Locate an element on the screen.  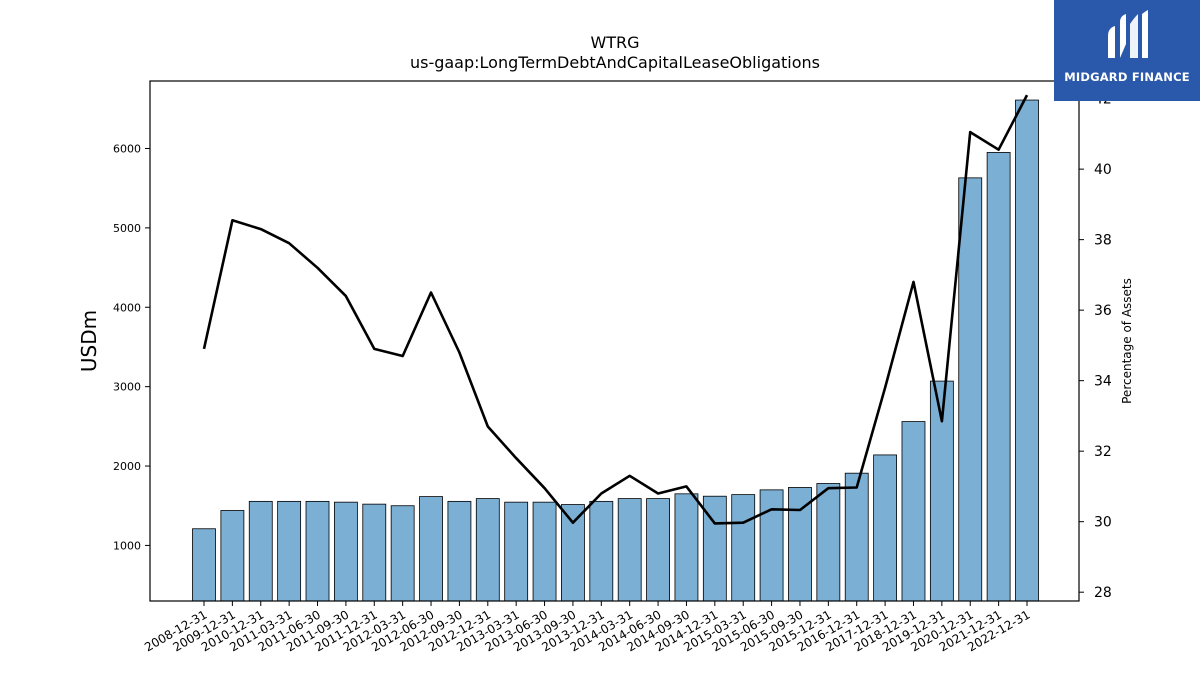
logo-text: MIDGARD FINANCE is located at coordinates (1127, 77).